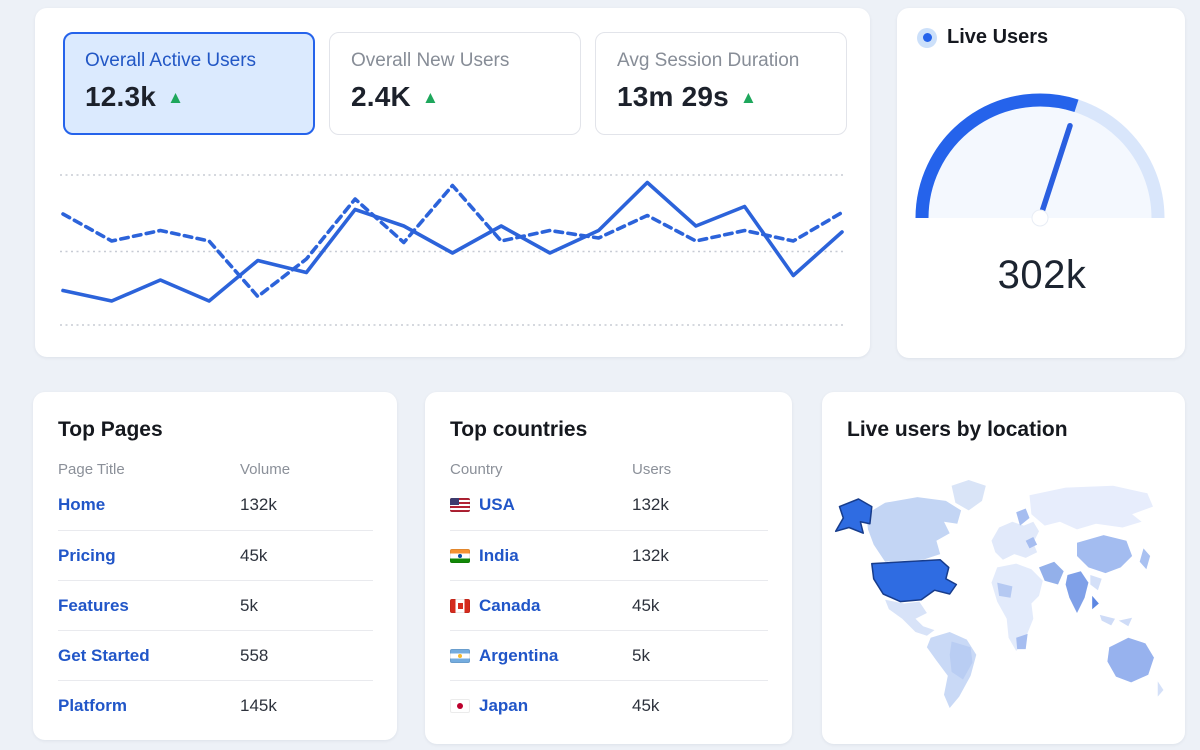 This screenshot has height=750, width=1200. What do you see at coordinates (1042, 275) in the screenshot?
I see `live-users-value: 302k` at bounding box center [1042, 275].